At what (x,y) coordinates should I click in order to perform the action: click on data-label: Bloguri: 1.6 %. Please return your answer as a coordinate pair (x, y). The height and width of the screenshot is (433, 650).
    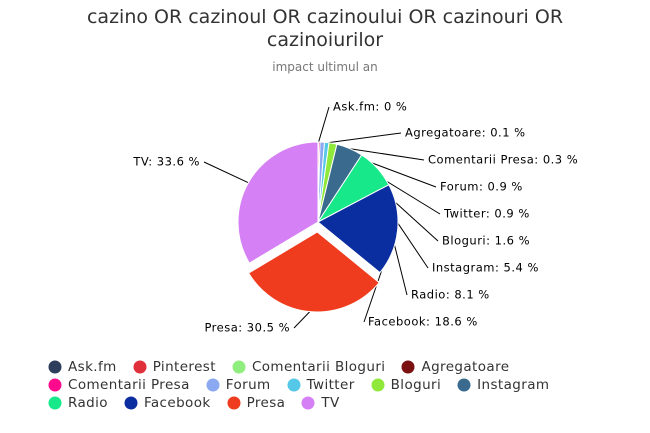
    Looking at the image, I should click on (486, 241).